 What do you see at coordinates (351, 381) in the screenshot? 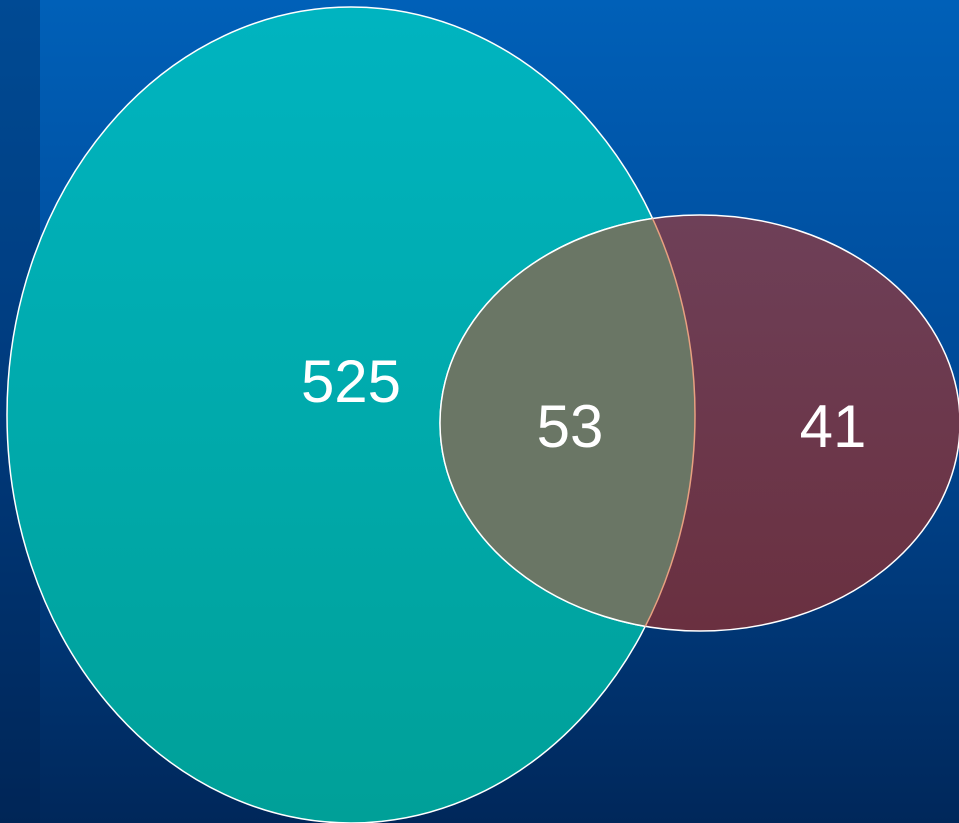
I see `left-only-count: 525` at bounding box center [351, 381].